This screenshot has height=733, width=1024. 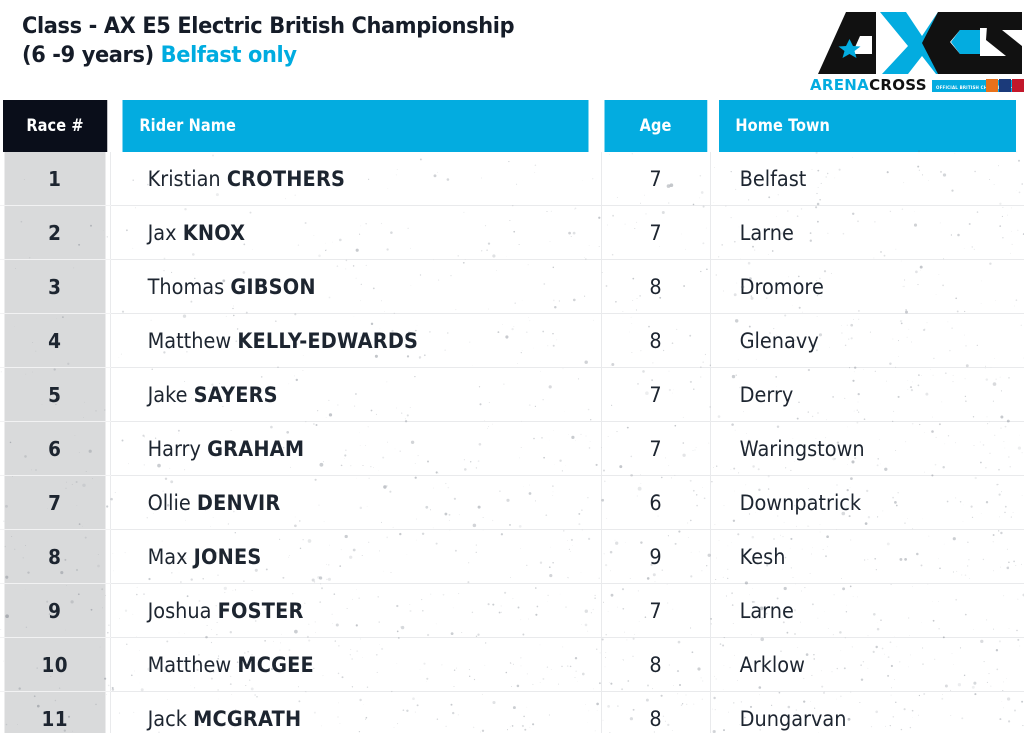 I want to click on arenacross-logo: ARENACROSS OFFICIAL BRITISH CHAMPIONSHIP, so click(x=917, y=50).